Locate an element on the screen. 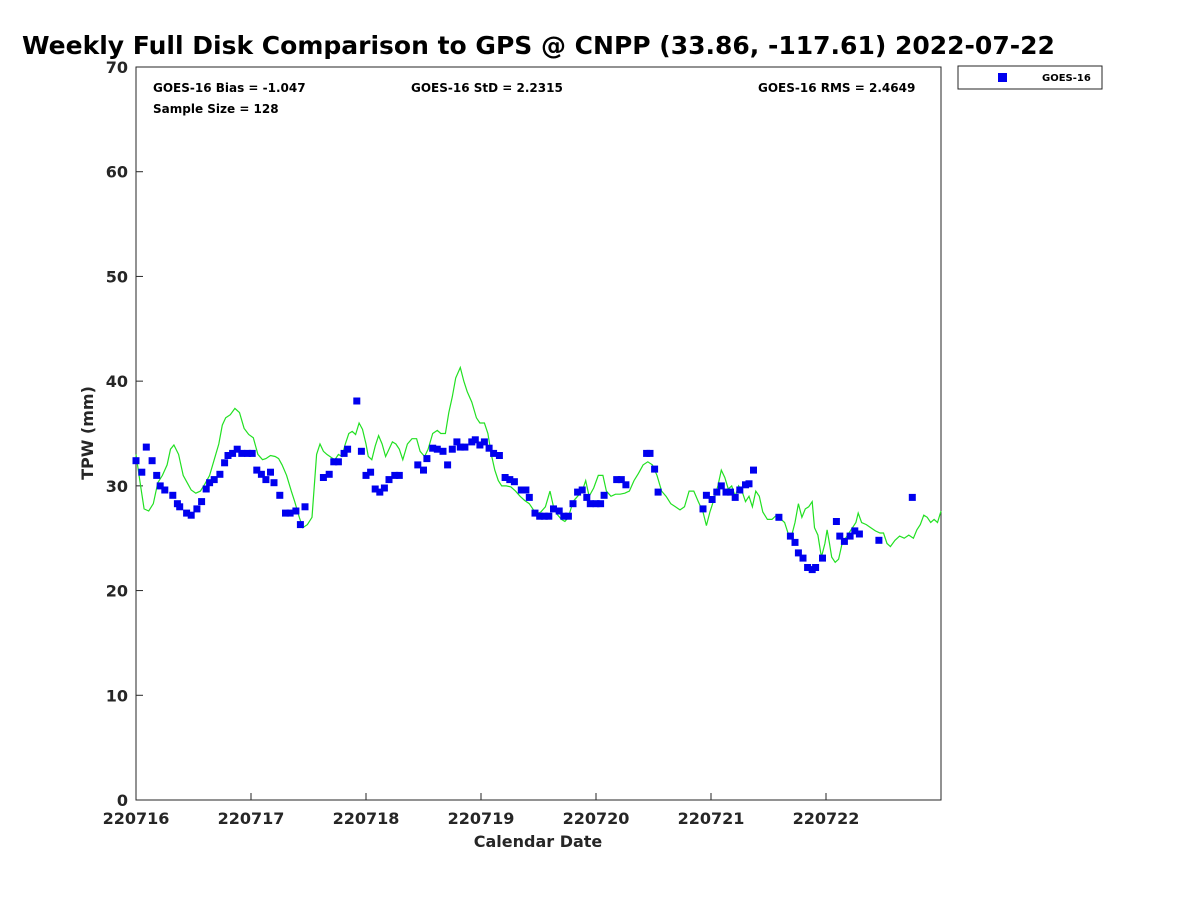 The width and height of the screenshot is (1200, 900). x-tick-label: 220722 is located at coordinates (826, 818).